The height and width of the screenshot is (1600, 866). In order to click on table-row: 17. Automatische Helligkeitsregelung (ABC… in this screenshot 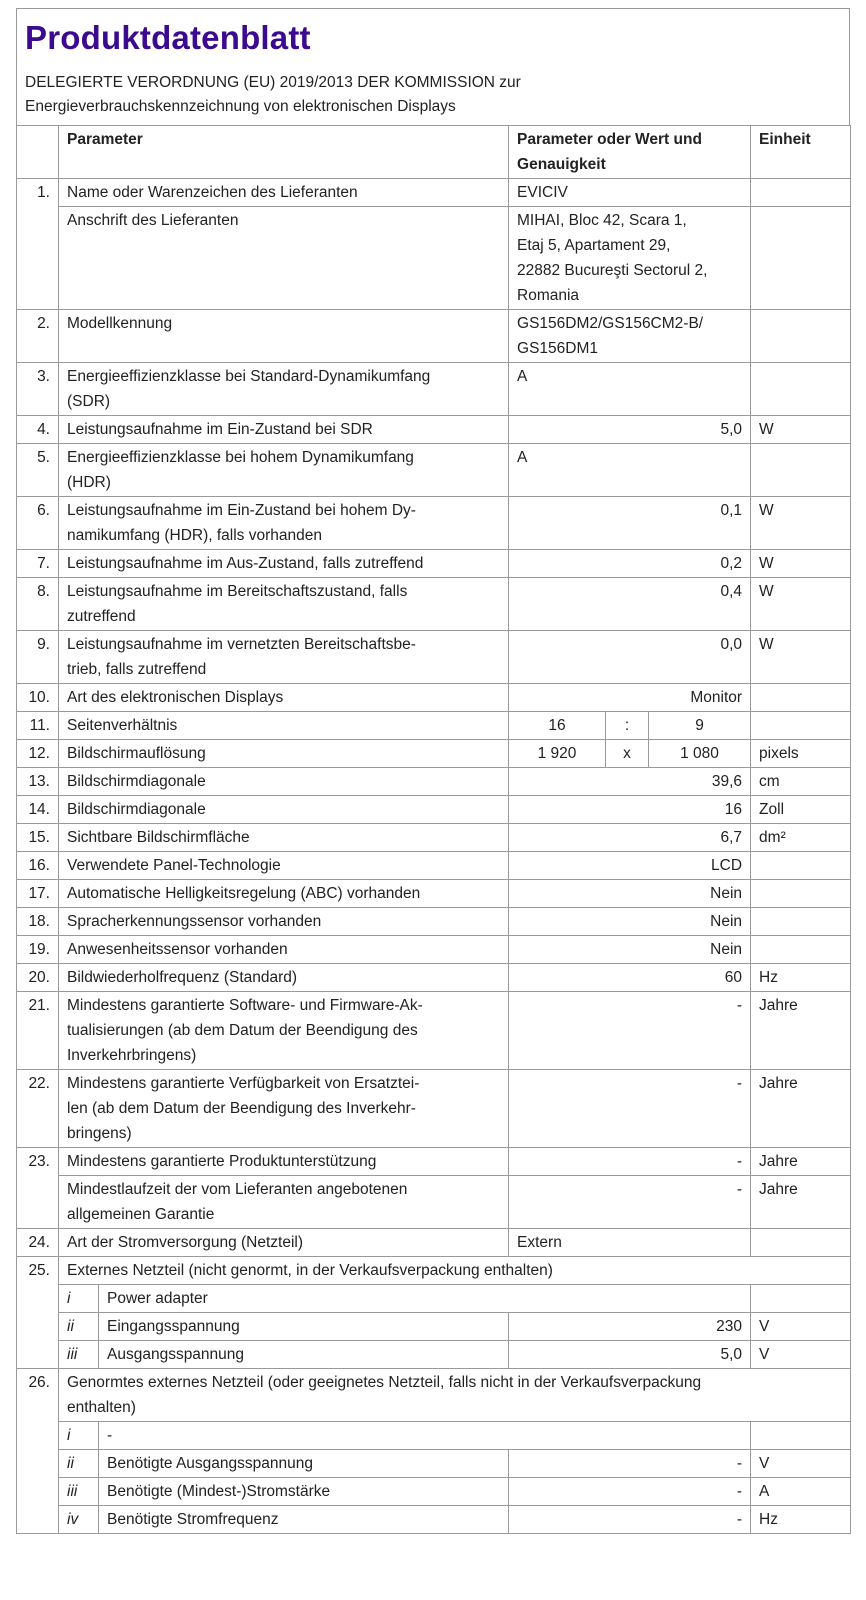, I will do `click(434, 893)`.